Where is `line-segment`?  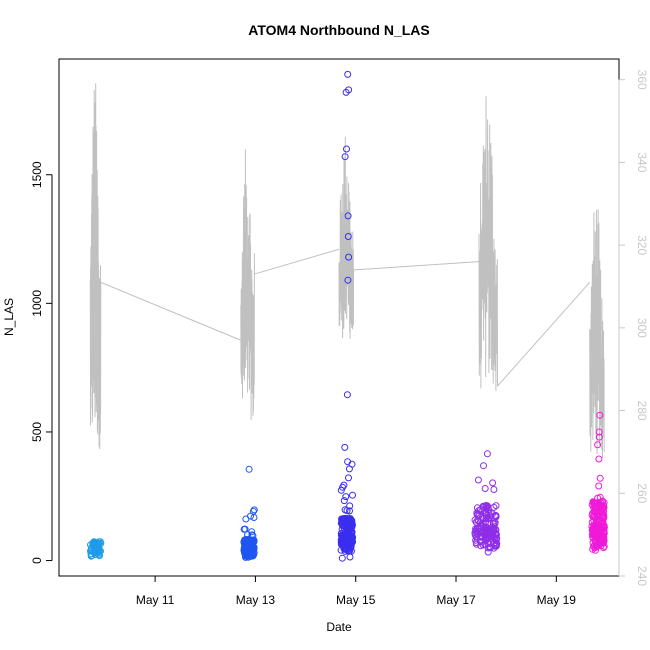
line-segment is located at coordinates (95, 266).